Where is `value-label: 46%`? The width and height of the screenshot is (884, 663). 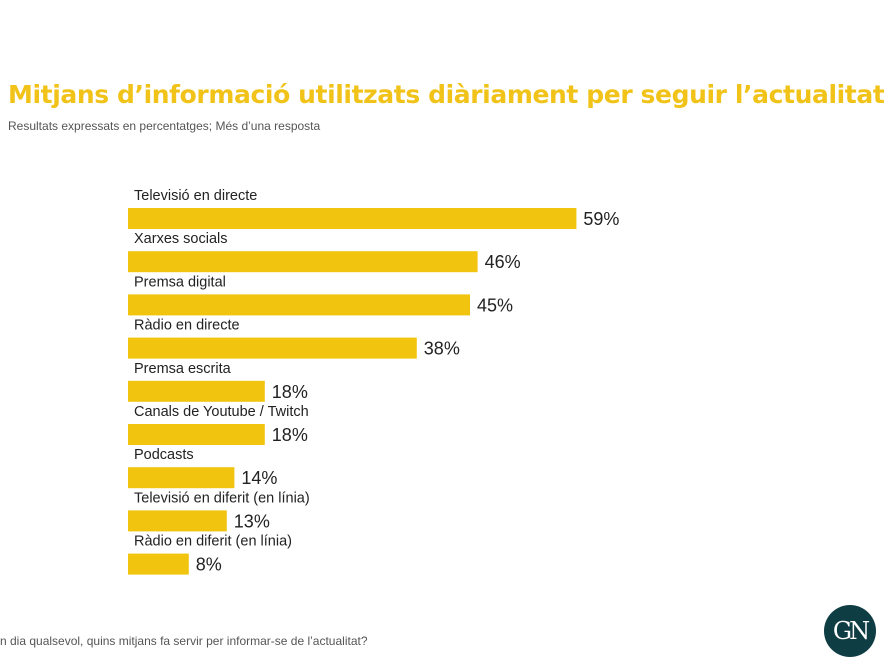 value-label: 46% is located at coordinates (503, 262).